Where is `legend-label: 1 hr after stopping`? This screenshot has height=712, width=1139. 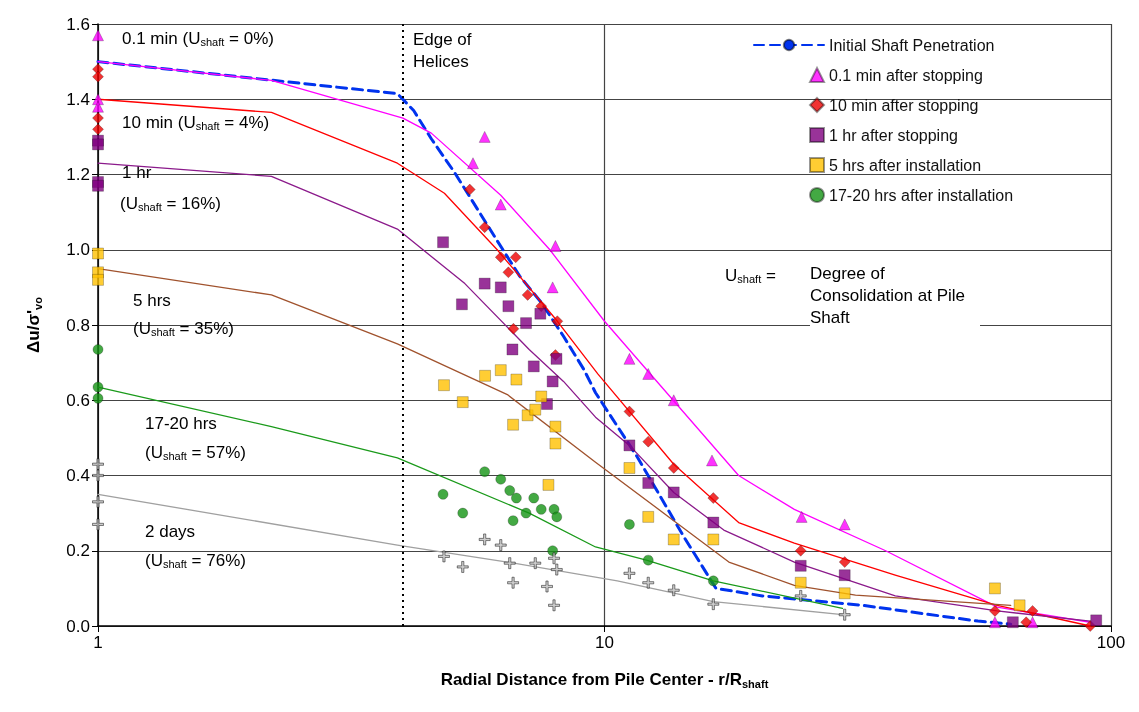
legend-label: 1 hr after stopping is located at coordinates (893, 135).